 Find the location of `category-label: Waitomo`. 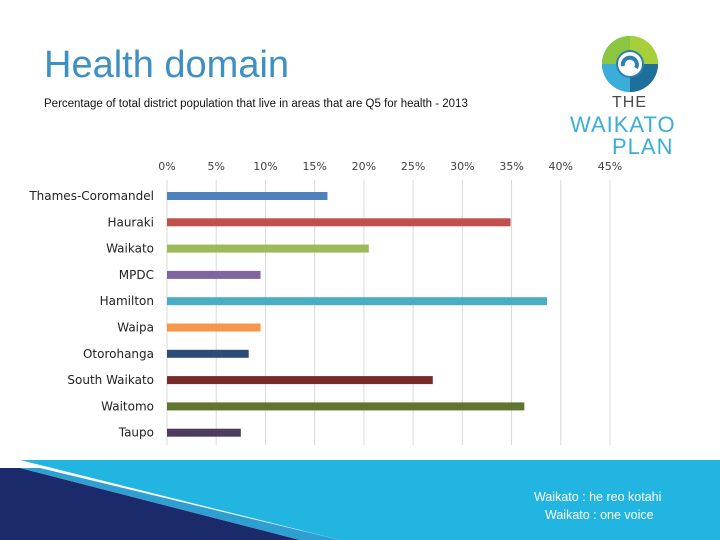

category-label: Waitomo is located at coordinates (127, 406).